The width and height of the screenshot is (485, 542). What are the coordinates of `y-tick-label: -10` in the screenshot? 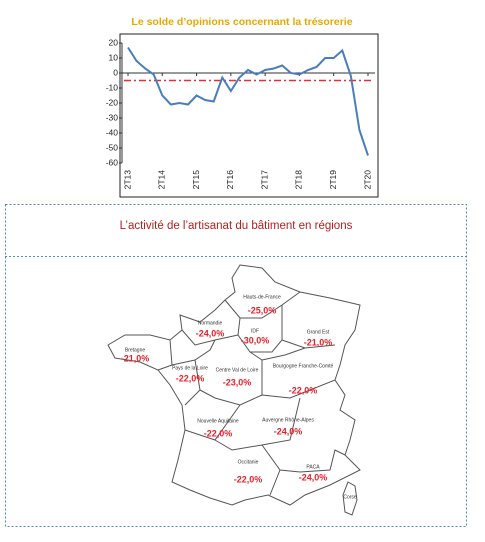 It's located at (112, 87).